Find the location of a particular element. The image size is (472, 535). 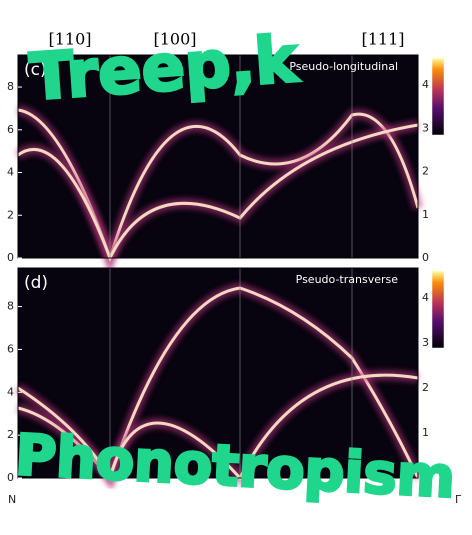

direction-label: [100] is located at coordinates (174, 39).